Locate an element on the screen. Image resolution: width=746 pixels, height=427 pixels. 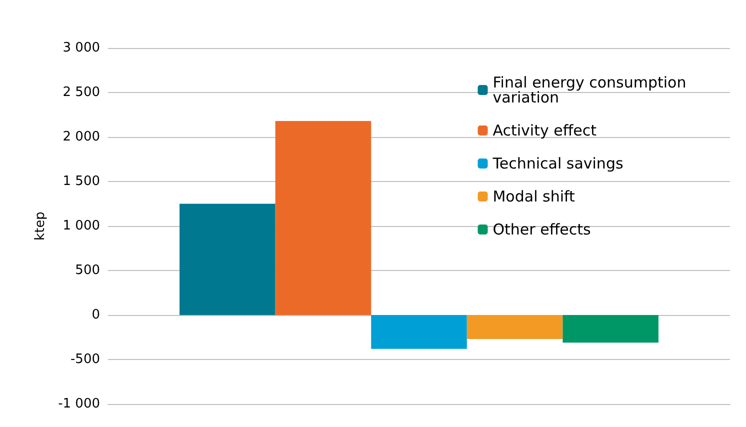
y-tick-label: 500 is located at coordinates (87, 270).